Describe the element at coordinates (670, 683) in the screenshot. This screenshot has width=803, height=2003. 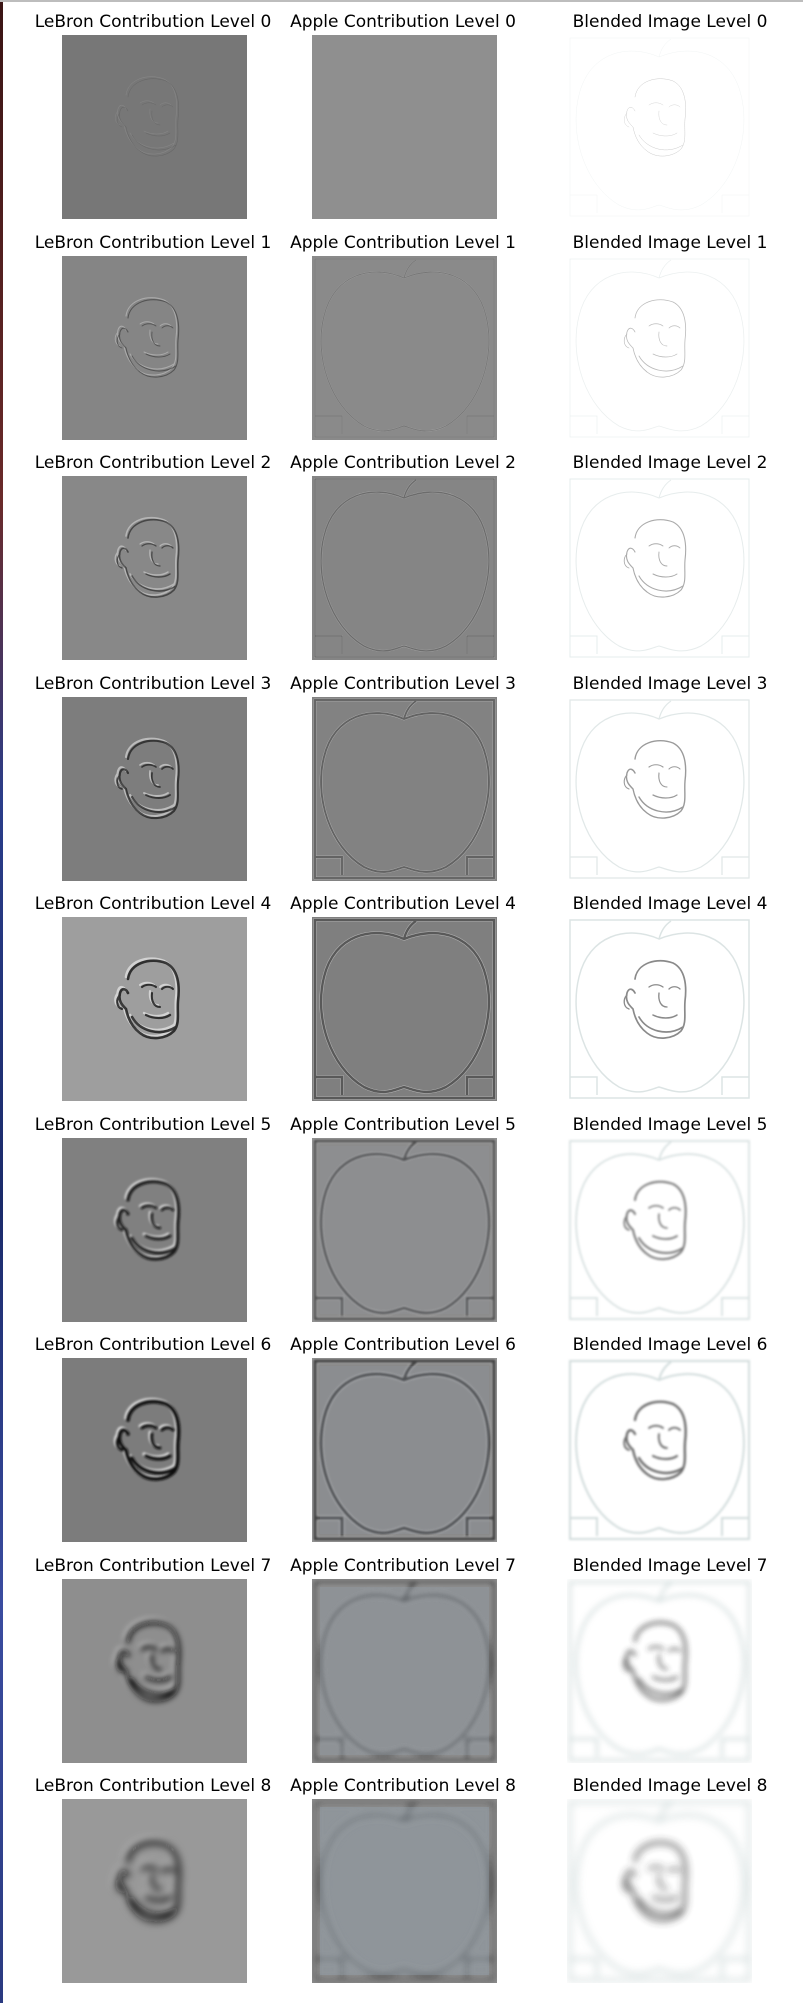
I see `blended-image-title: Blended Image Level 3` at that location.